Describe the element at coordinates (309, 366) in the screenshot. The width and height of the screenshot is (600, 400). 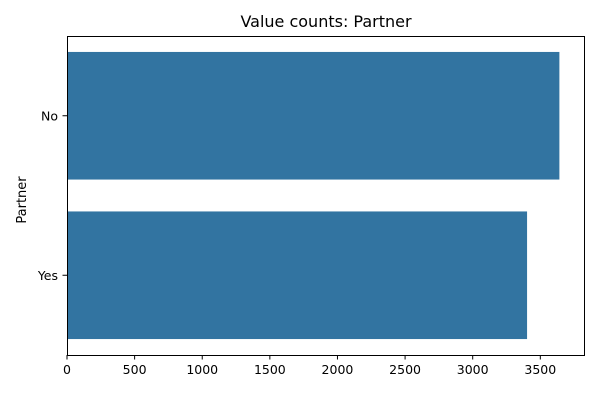
I see `x-axis-ticks: 0 500 1000 1500 2000 2500 3000 3500` at that location.